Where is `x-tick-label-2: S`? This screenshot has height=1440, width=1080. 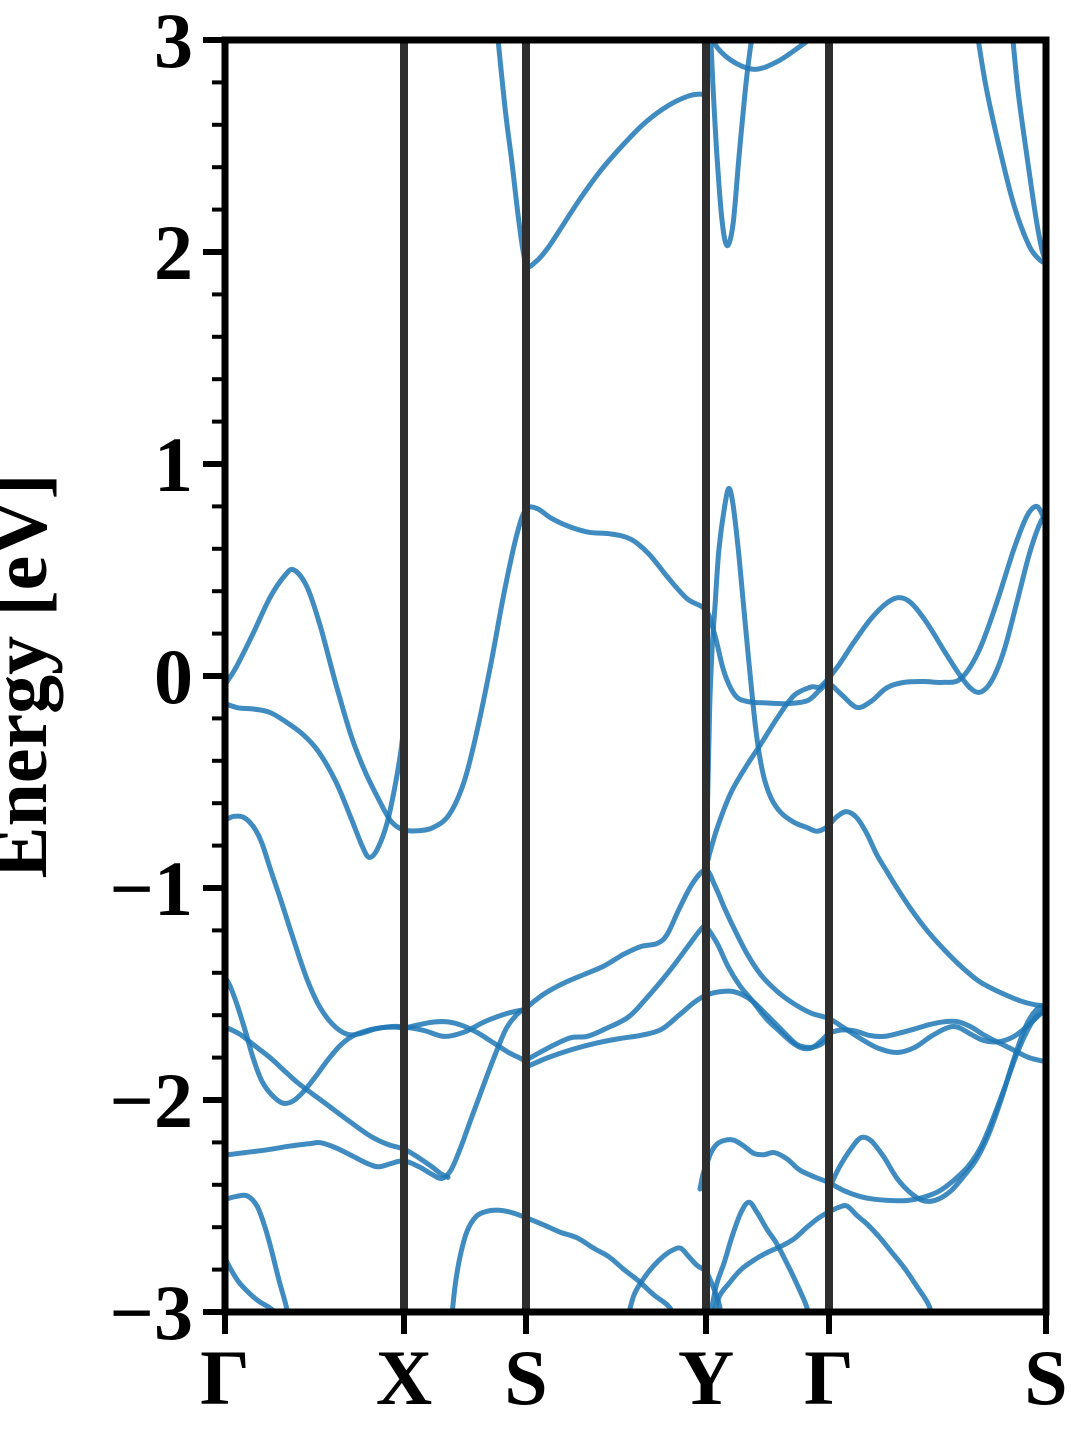 x-tick-label-2: S is located at coordinates (525, 1377).